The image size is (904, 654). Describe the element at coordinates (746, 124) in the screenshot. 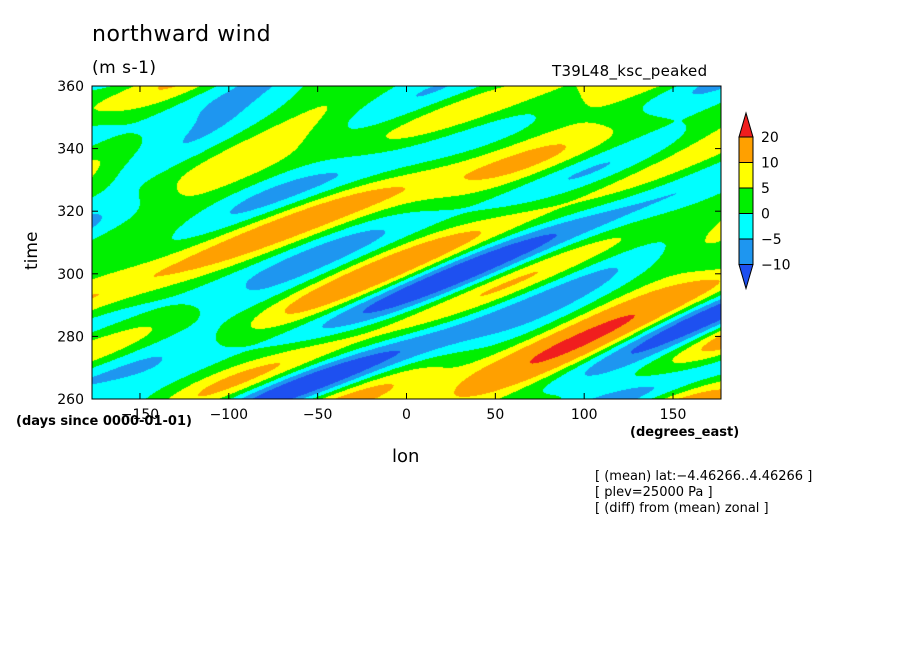

I see `colorbar-triangle-max` at that location.